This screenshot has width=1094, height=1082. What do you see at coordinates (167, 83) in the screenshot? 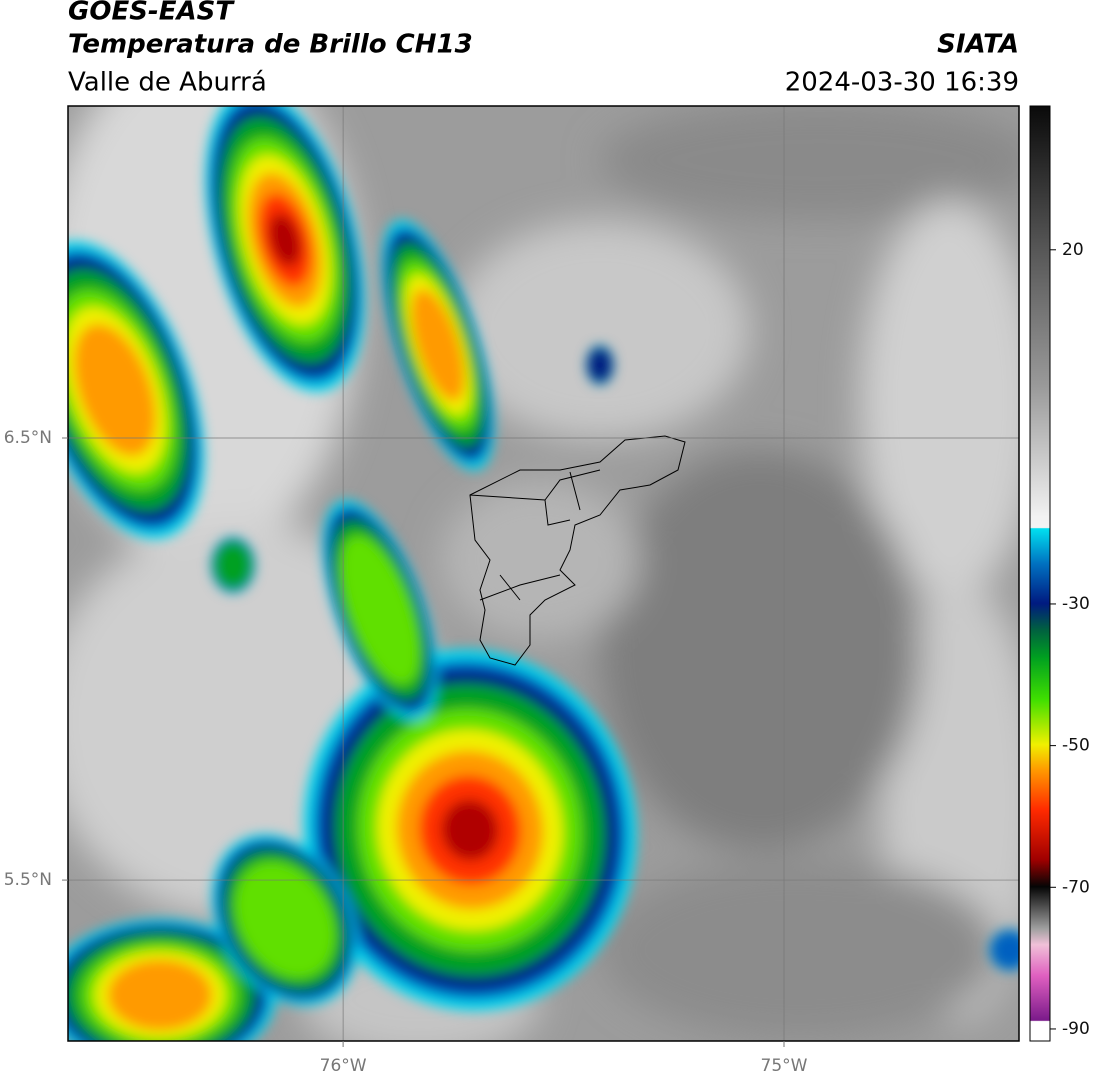
I see `region-subtitle: Valle de Aburrá` at bounding box center [167, 83].